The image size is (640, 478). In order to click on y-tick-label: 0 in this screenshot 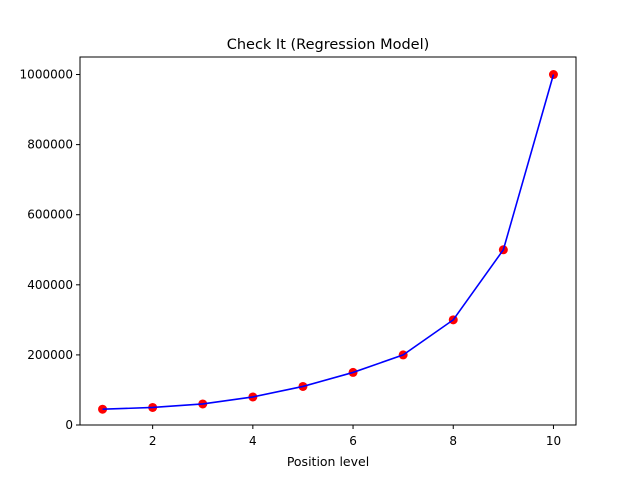, I will do `click(69, 425)`.